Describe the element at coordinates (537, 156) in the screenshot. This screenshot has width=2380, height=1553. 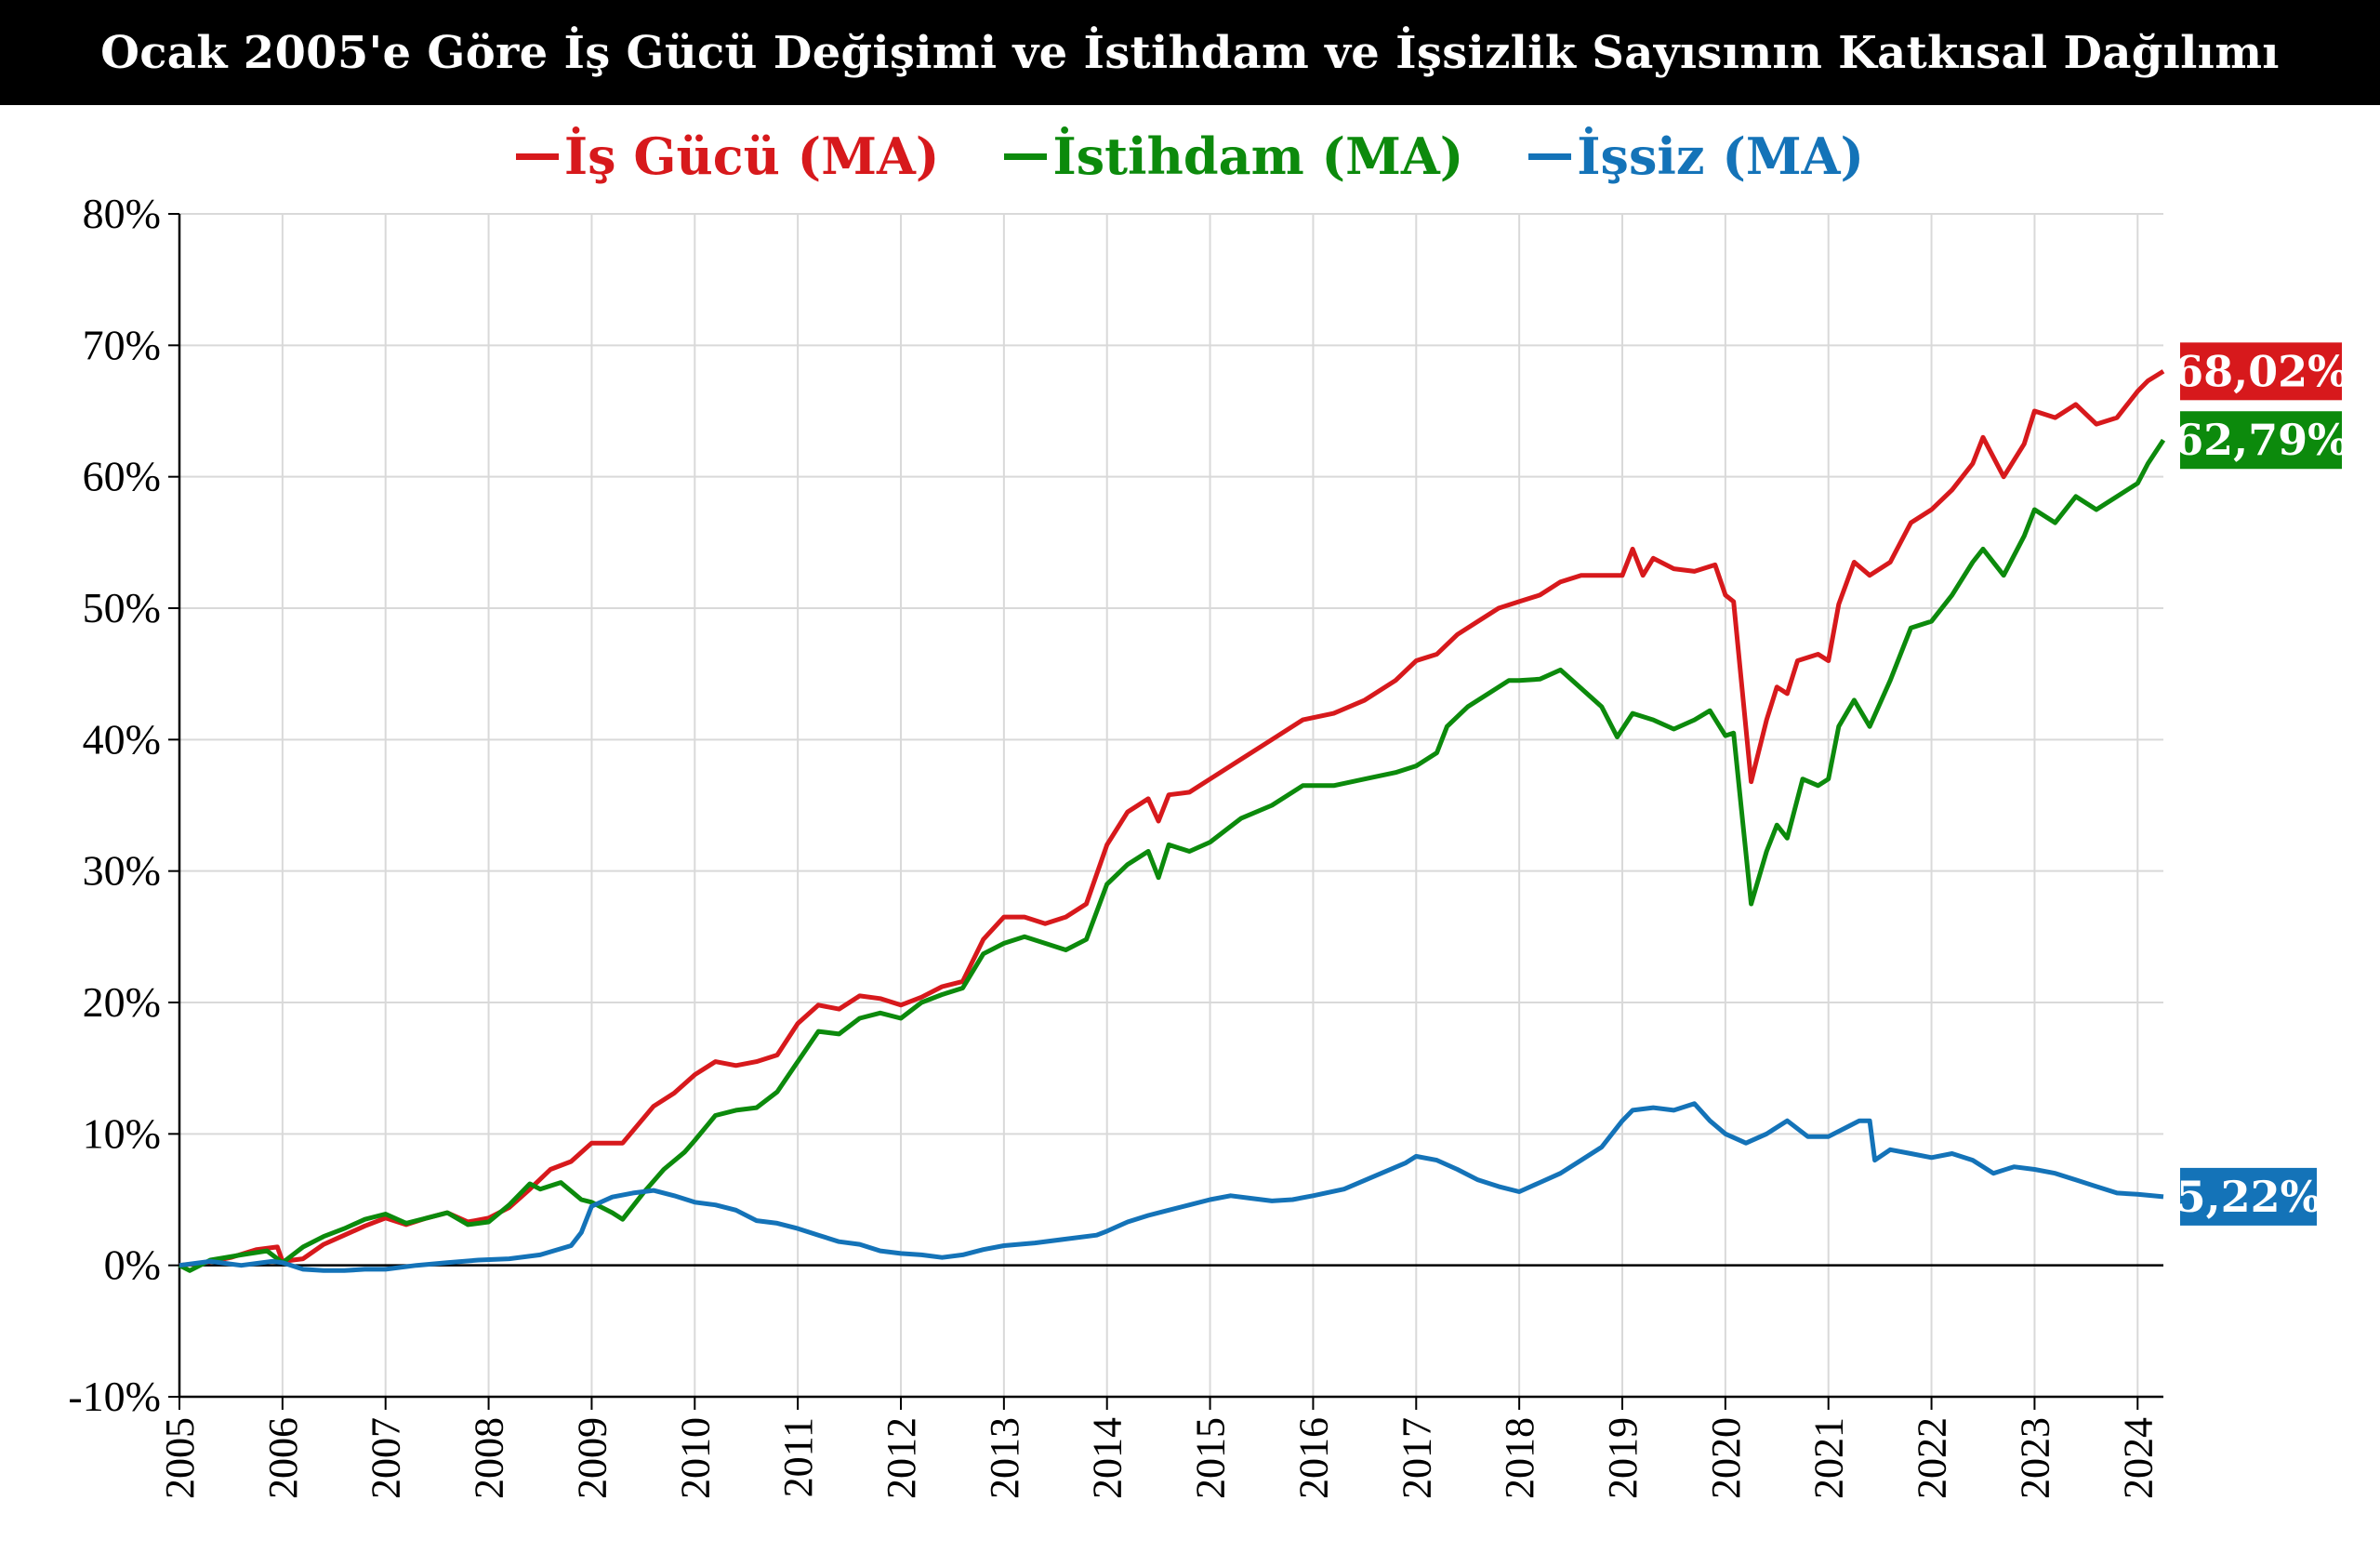
I see `legend-swatch-isgucu` at that location.